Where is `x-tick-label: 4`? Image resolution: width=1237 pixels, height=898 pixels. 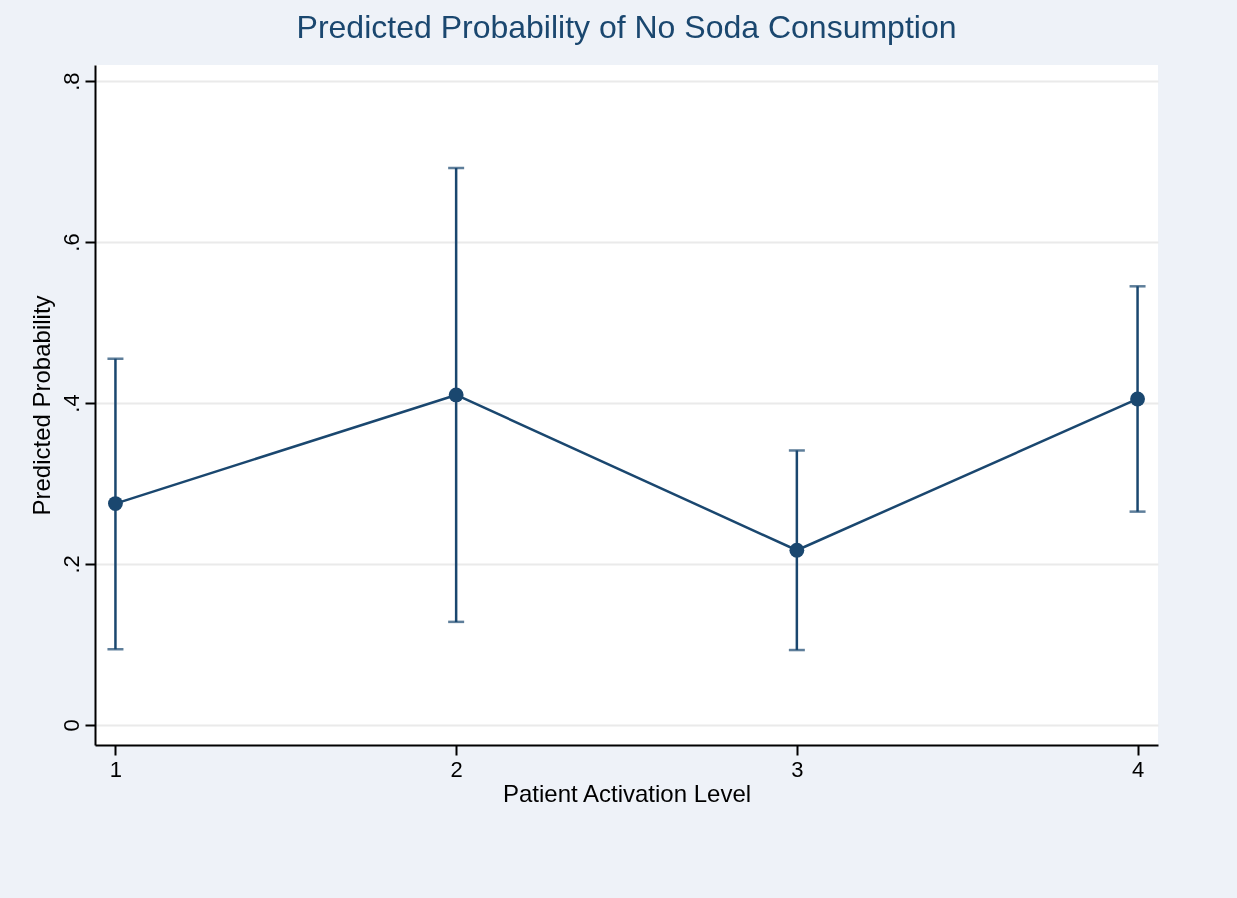
x-tick-label: 4 is located at coordinates (1138, 769).